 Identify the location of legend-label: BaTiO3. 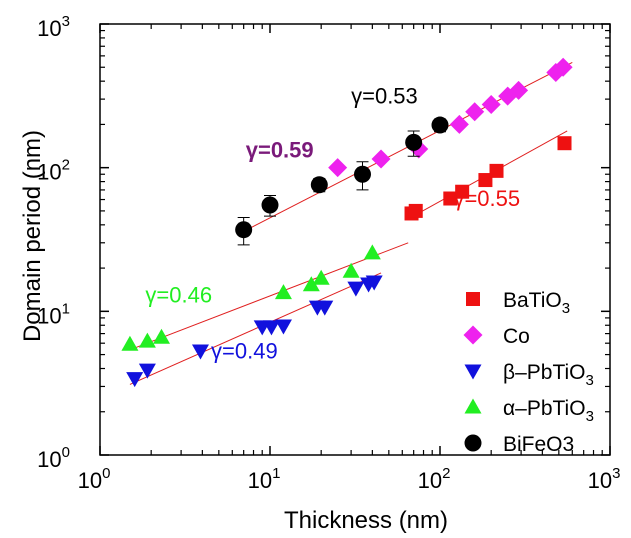
(536, 303).